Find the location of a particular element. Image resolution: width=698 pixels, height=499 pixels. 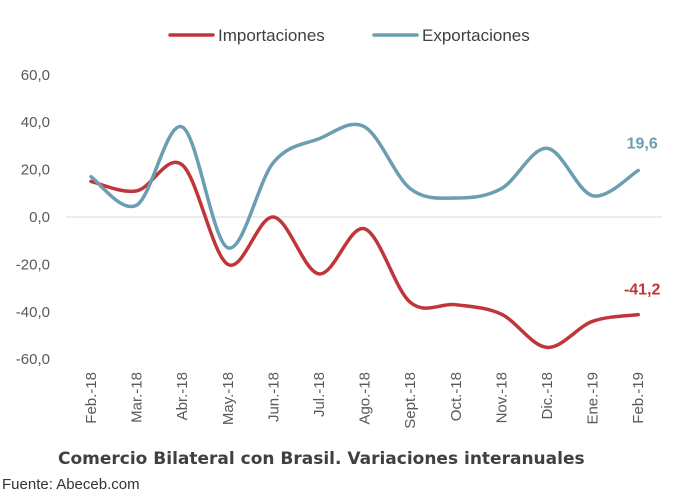

y-axis: 60,0 40,0 20,0 0,0 -20,0 -40,0 -60,0 is located at coordinates (33, 217).